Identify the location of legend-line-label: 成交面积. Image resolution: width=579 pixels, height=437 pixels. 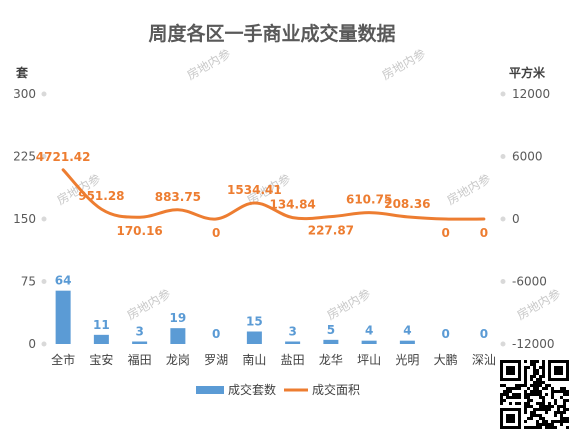
(336, 389).